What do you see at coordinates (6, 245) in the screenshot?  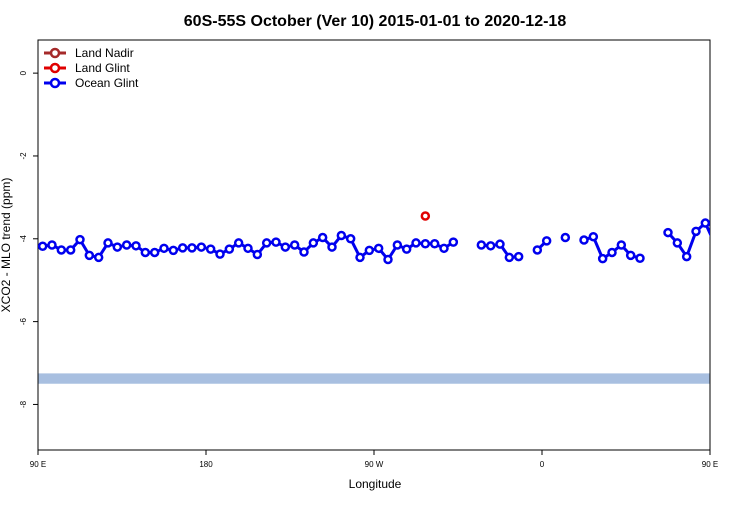 I see `y-axis-label: XCO2 - MLO trend (ppm)` at bounding box center [6, 245].